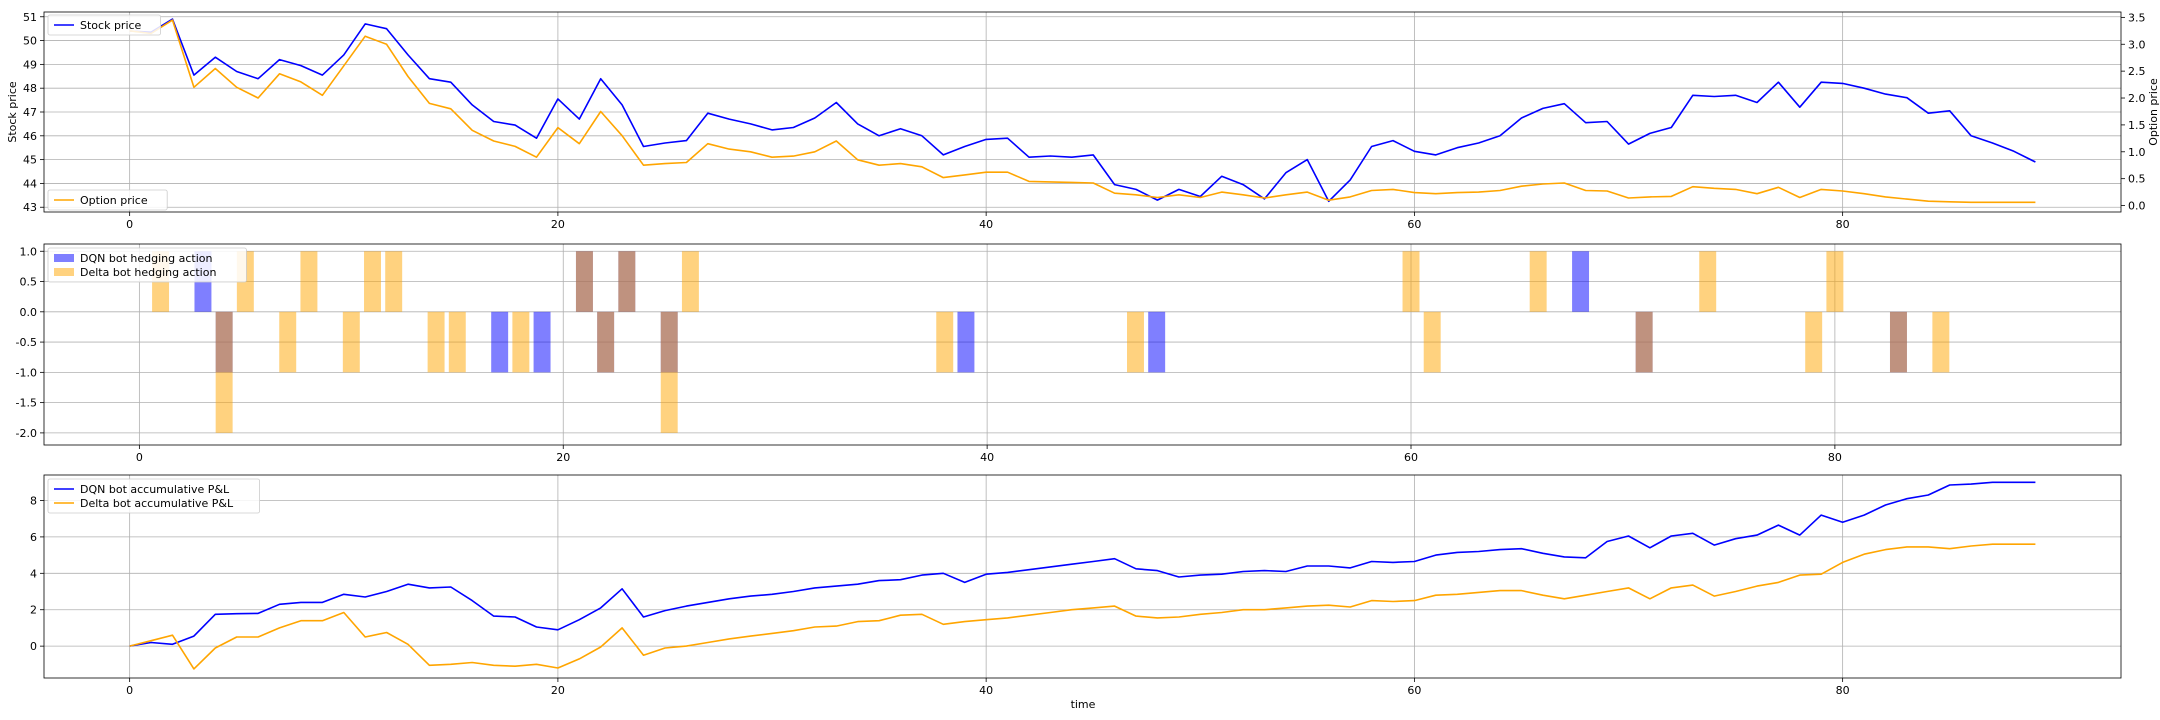  What do you see at coordinates (1083, 704) in the screenshot?
I see `x-axis-label: time` at bounding box center [1083, 704].